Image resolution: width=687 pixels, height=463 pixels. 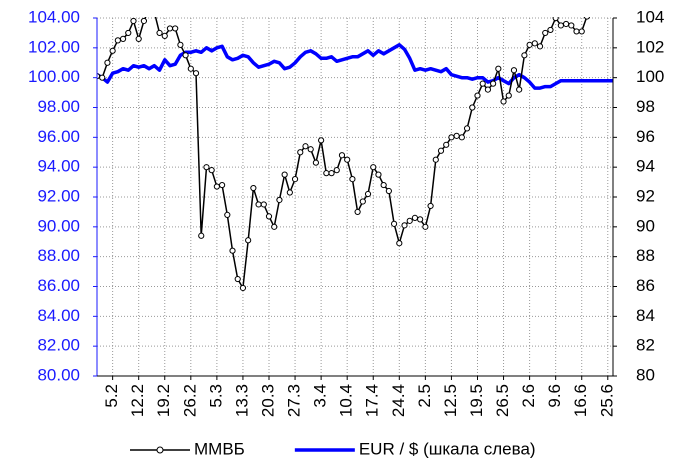 What do you see at coordinates (424, 396) in the screenshot?
I see `x-tick-label: 2.5` at bounding box center [424, 396].